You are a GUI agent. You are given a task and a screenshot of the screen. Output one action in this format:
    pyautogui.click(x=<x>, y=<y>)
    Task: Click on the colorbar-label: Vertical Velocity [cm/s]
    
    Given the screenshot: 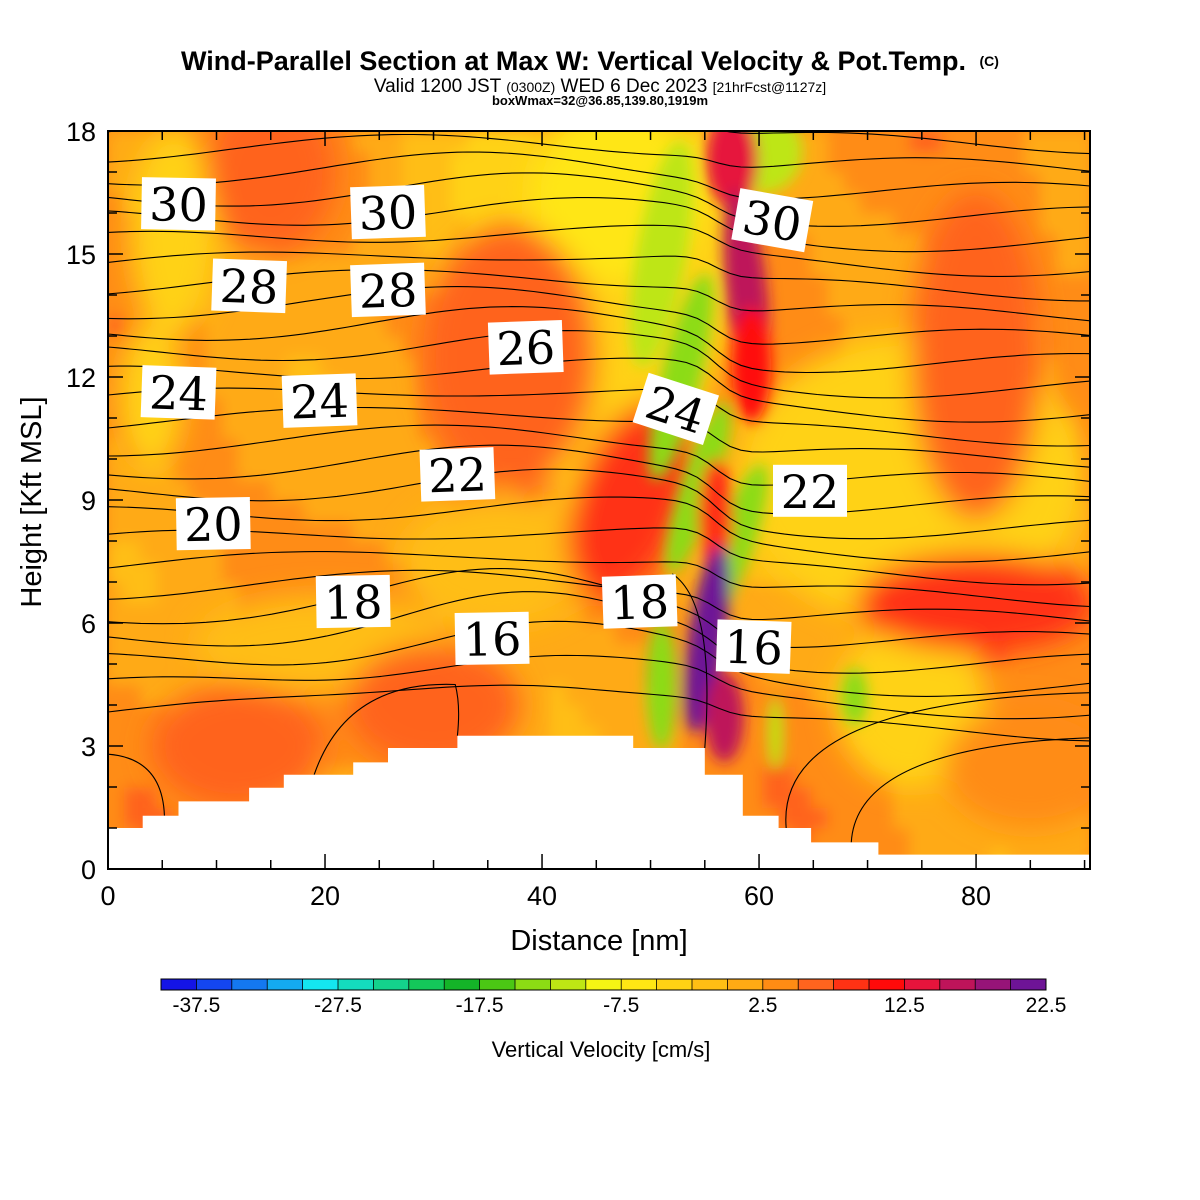 What is the action you would take?
    pyautogui.click(x=601, y=1049)
    